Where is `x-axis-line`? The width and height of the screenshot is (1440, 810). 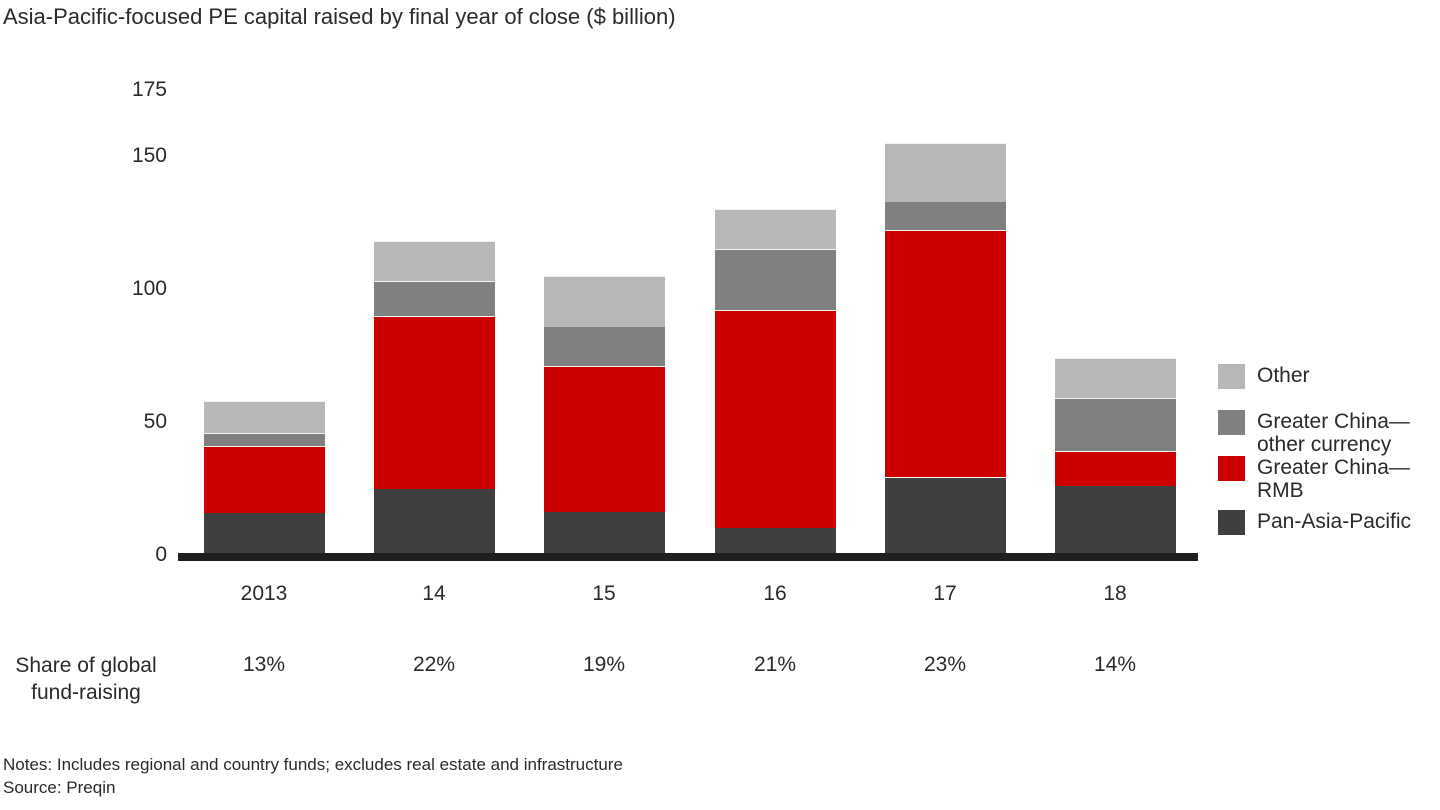 x-axis-line is located at coordinates (688, 557).